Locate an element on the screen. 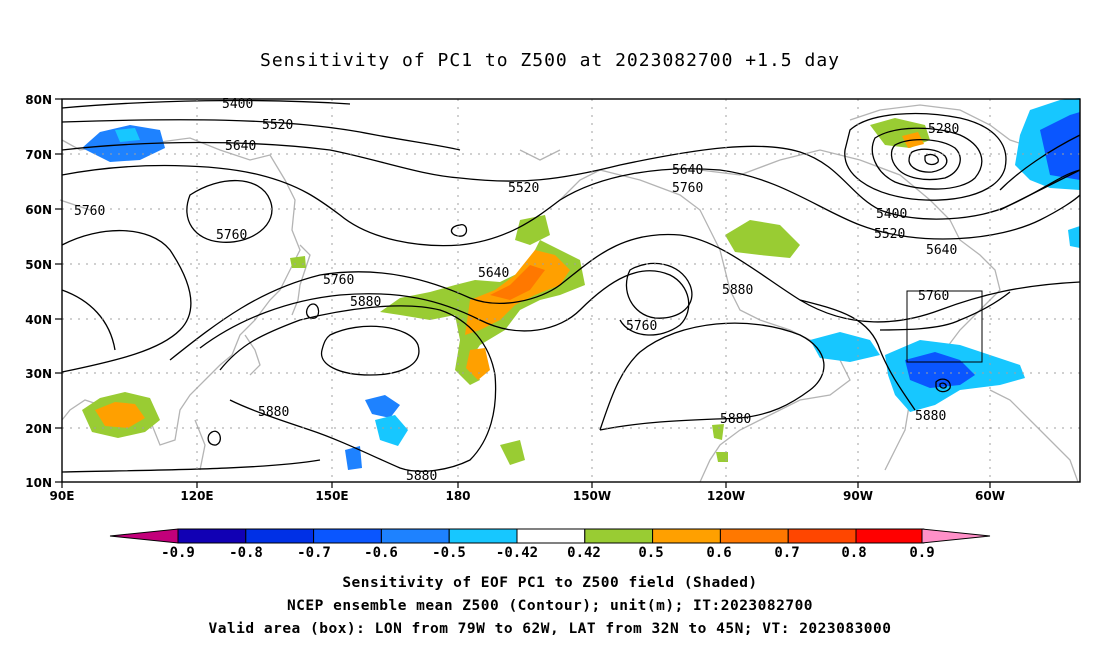 This screenshot has height=650, width=1100. lat-label: 30N is located at coordinates (38, 374).